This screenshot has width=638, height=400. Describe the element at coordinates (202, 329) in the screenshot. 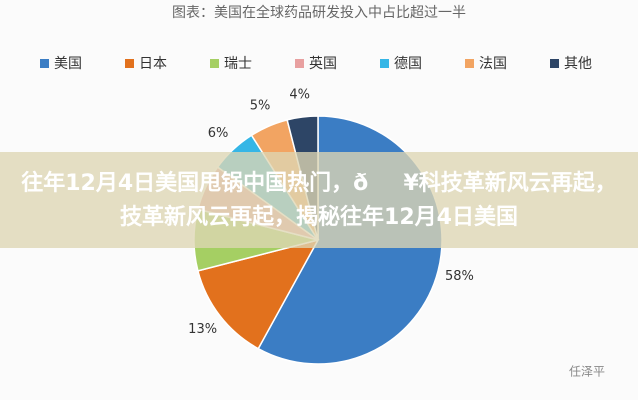

I see `value-label: 13%` at that location.